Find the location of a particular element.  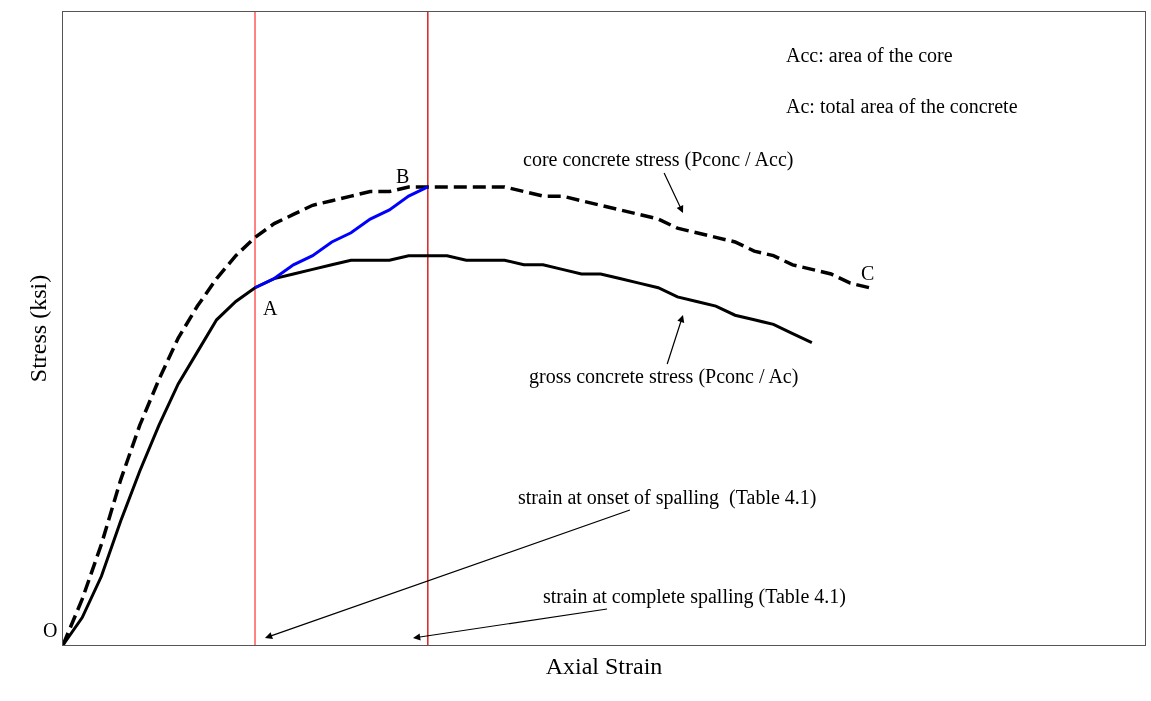

series-label: gross concrete stress (Pconc / Ac) is located at coordinates (664, 376).